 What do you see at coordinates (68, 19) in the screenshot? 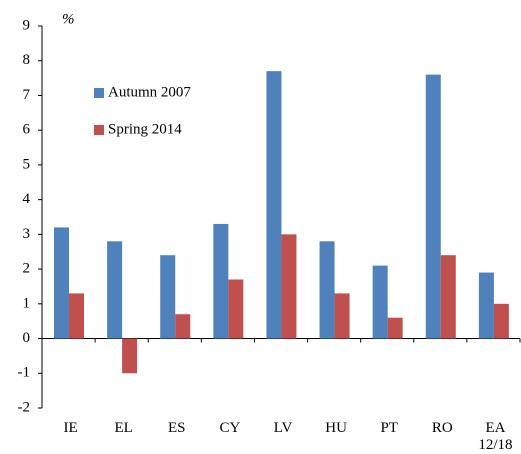
I see `unit-label: %` at bounding box center [68, 19].